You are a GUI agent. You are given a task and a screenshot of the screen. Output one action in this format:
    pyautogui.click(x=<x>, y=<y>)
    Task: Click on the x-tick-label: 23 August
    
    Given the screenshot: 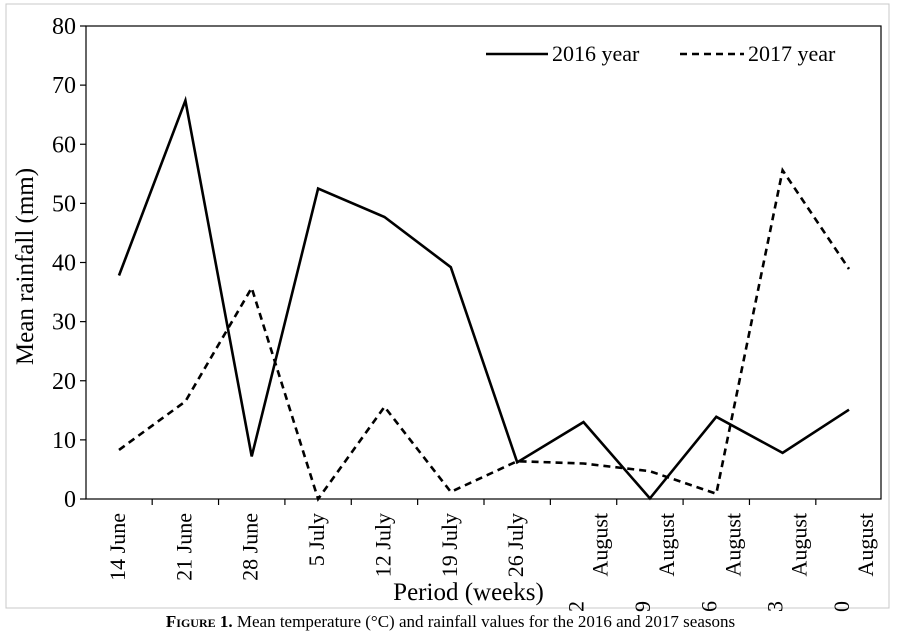 What is the action you would take?
    pyautogui.click(x=787, y=562)
    